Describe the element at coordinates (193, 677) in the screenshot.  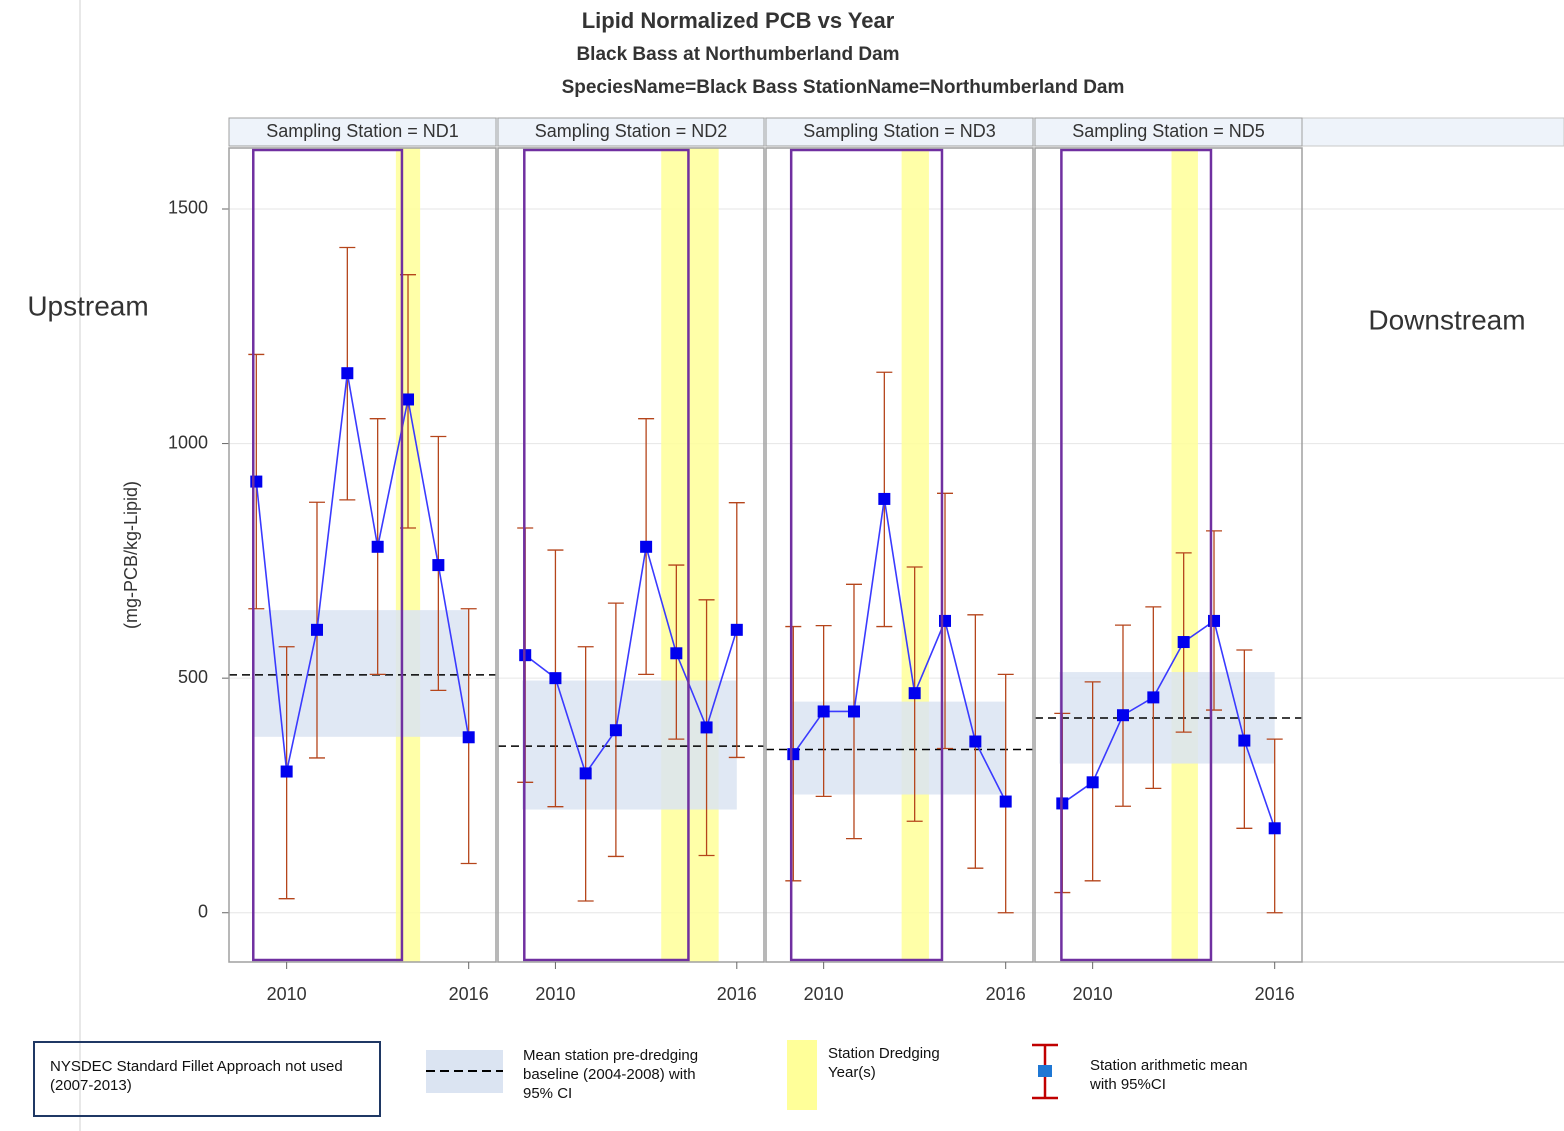
I see `y-tick-label: 500` at that location.